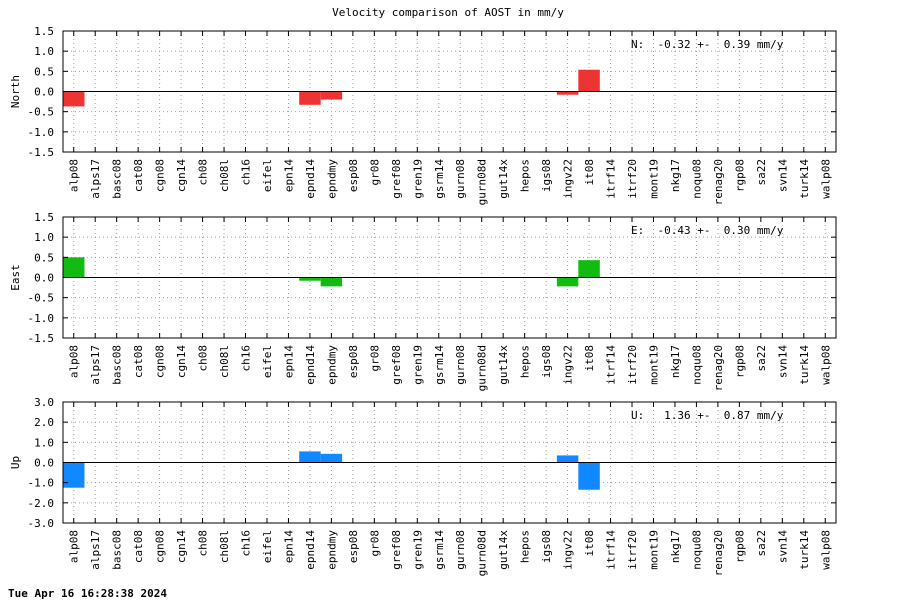 The height and width of the screenshot is (600, 900). Describe the element at coordinates (41, 112) in the screenshot. I see `y-tick-label: -0.5` at that location.